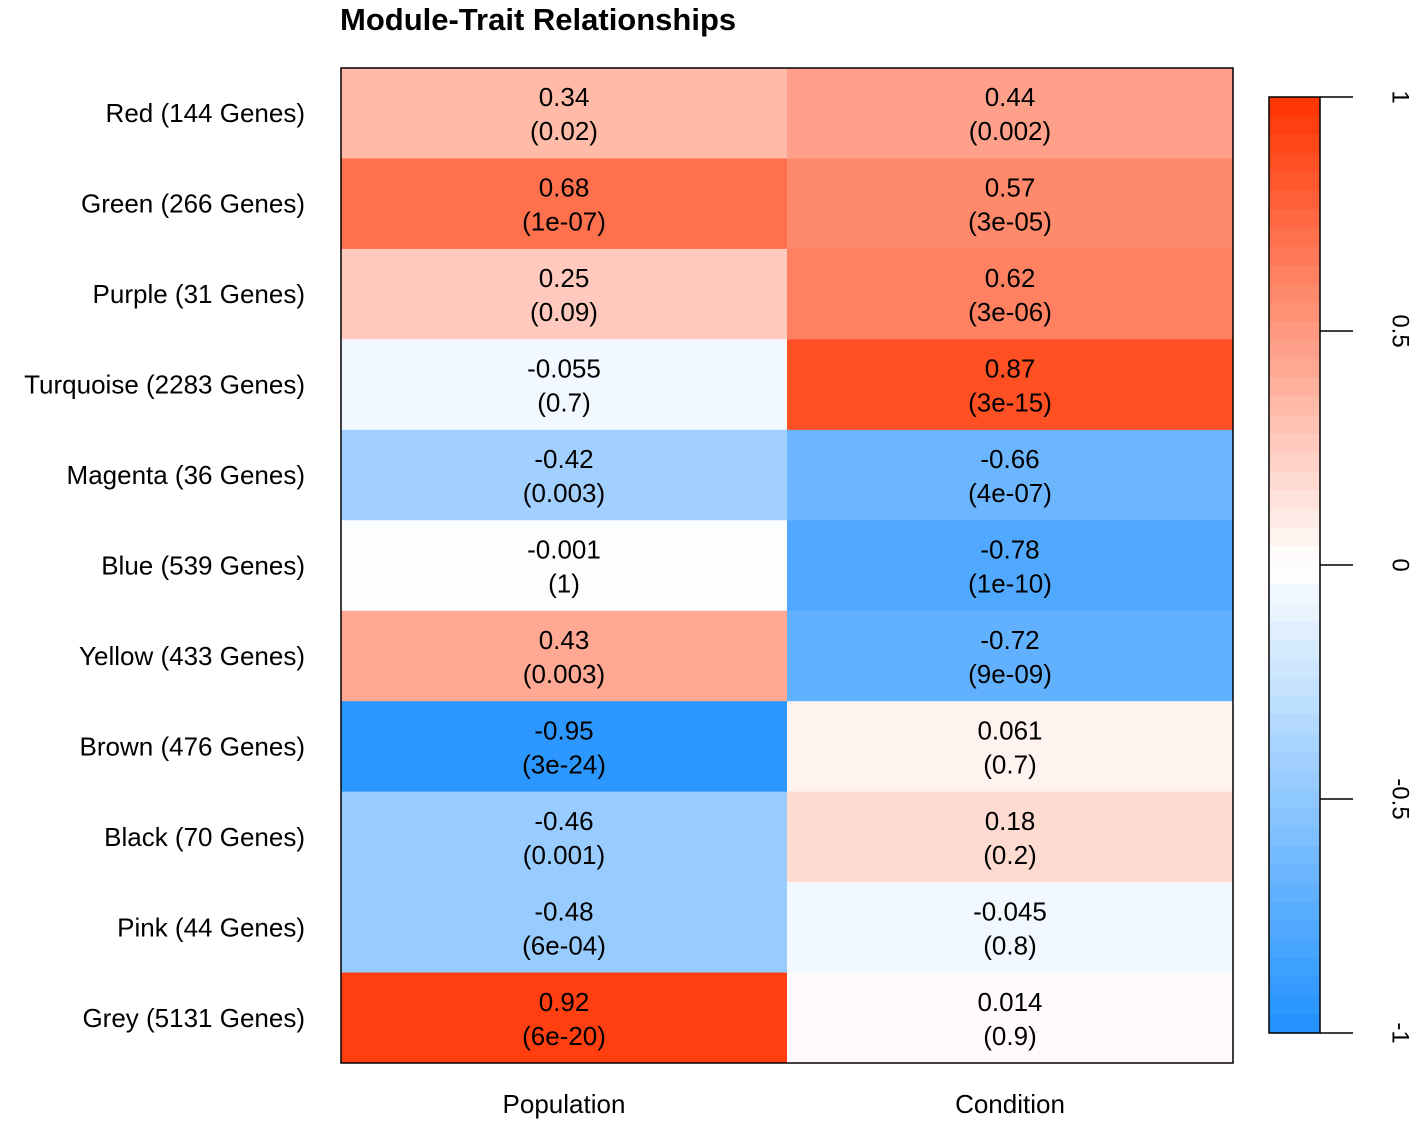  I want to click on cell-pvalue-label: (1), so click(564, 584).